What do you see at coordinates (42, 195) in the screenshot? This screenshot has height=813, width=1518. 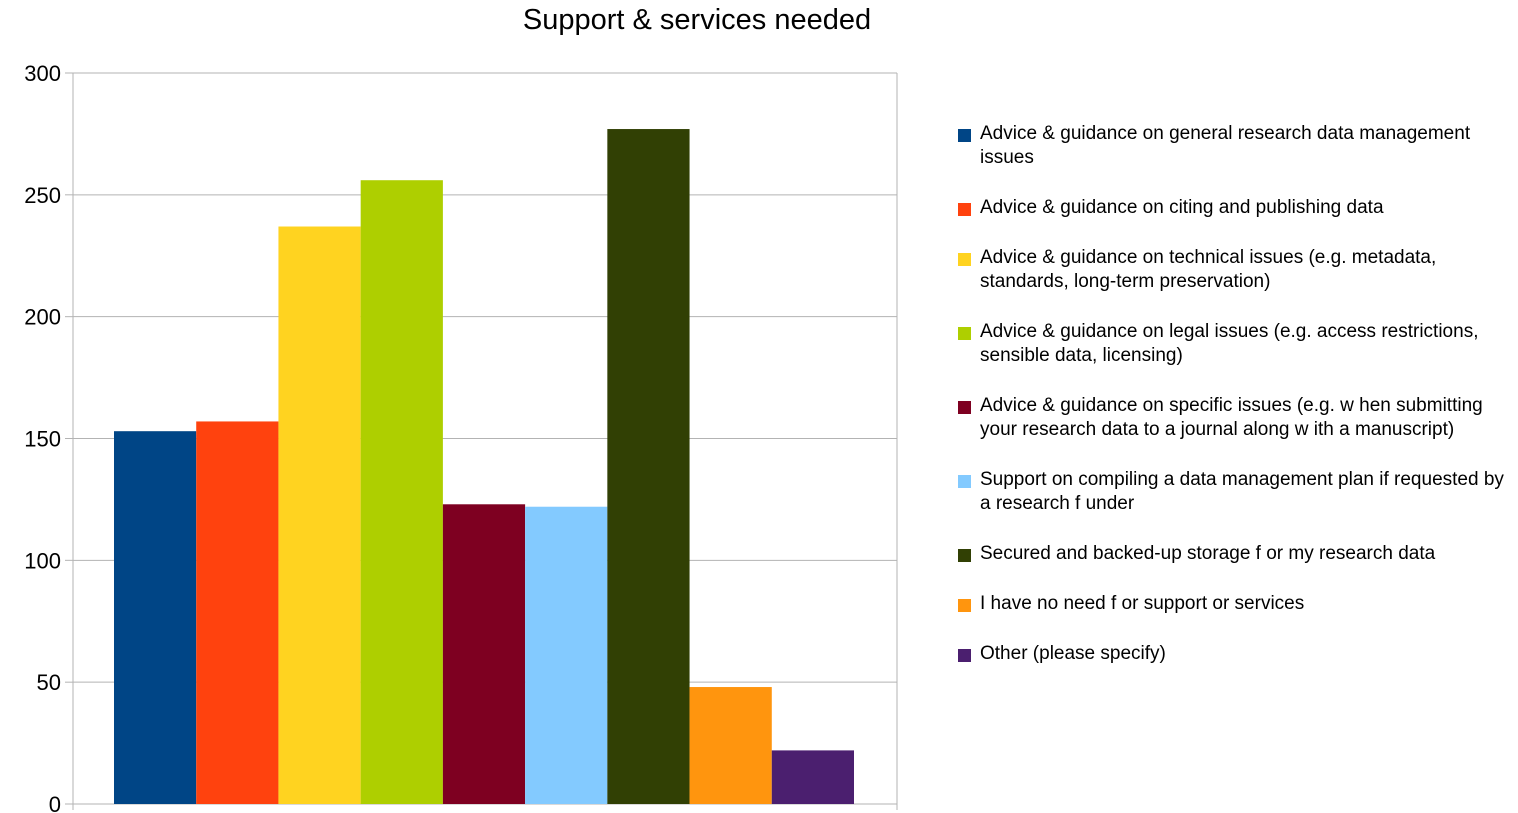 I see `y-tick-label: 250` at bounding box center [42, 195].